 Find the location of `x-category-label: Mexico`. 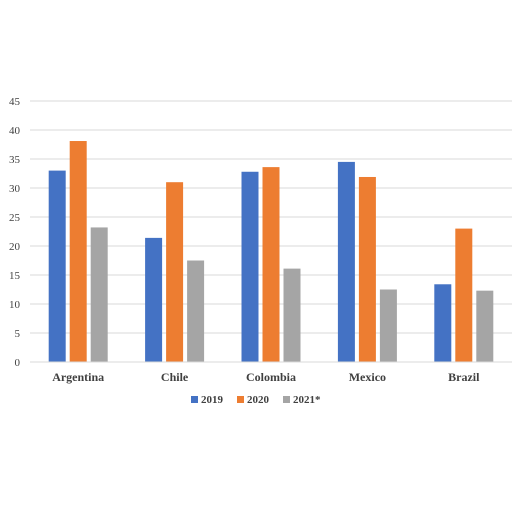

x-category-label: Mexico is located at coordinates (367, 377).